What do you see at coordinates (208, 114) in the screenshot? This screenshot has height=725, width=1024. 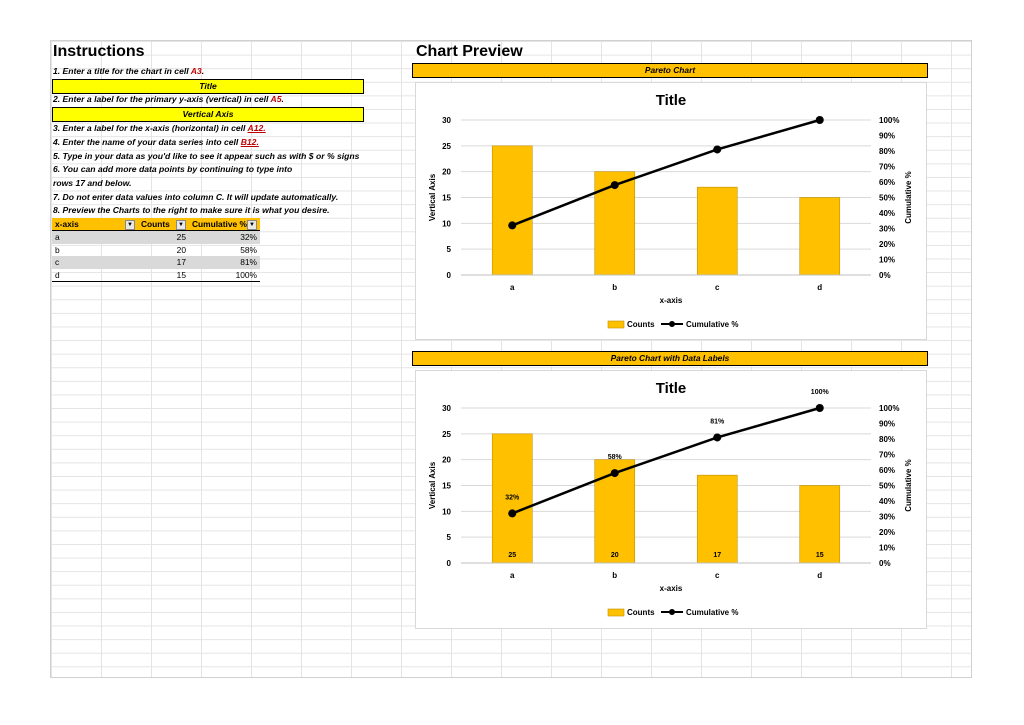 I see `vertical-axis-cell: Vertical Axis` at bounding box center [208, 114].